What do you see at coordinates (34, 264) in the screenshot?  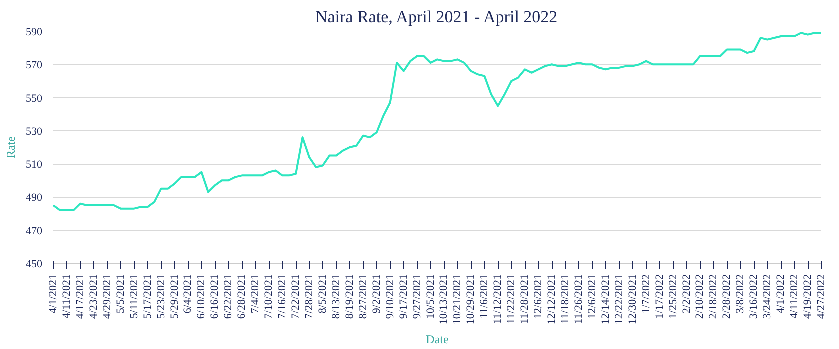 I see `y-tick-label: 450` at bounding box center [34, 264].